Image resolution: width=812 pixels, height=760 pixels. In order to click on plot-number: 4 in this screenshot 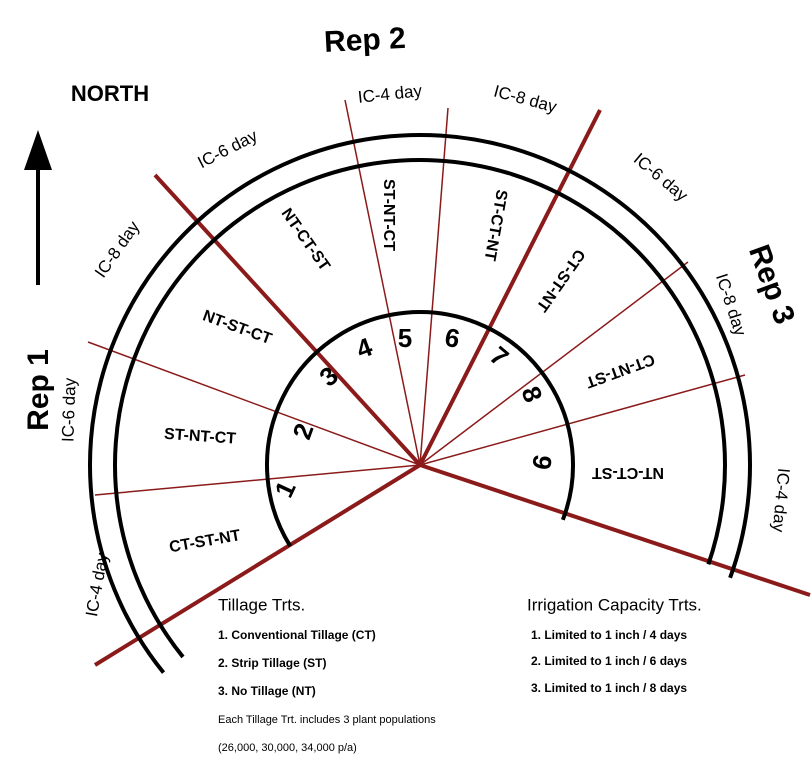, I will do `click(364, 347)`.